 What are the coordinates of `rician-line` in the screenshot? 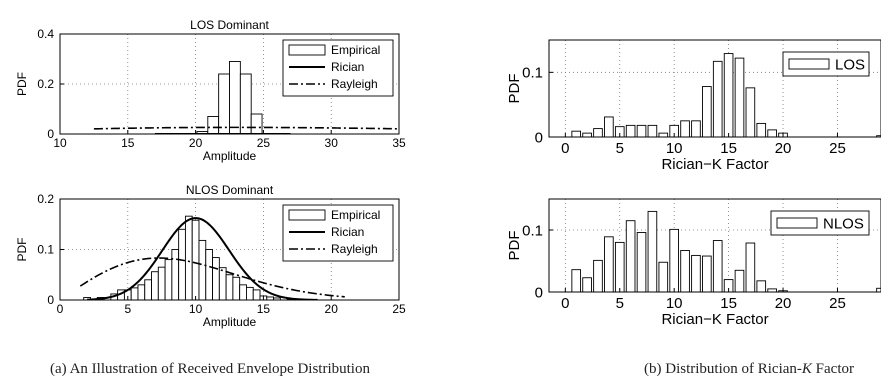 It's located at (202, 258).